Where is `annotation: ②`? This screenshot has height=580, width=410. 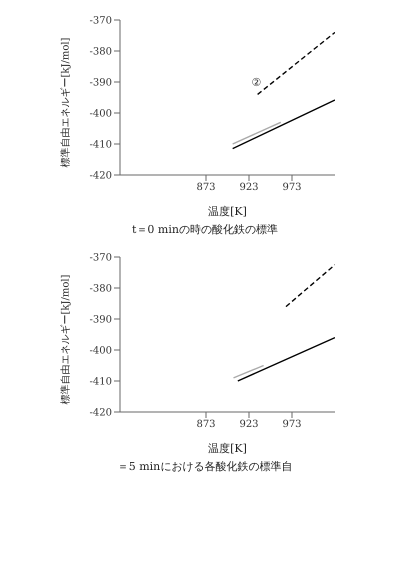
annotation: ② is located at coordinates (256, 83).